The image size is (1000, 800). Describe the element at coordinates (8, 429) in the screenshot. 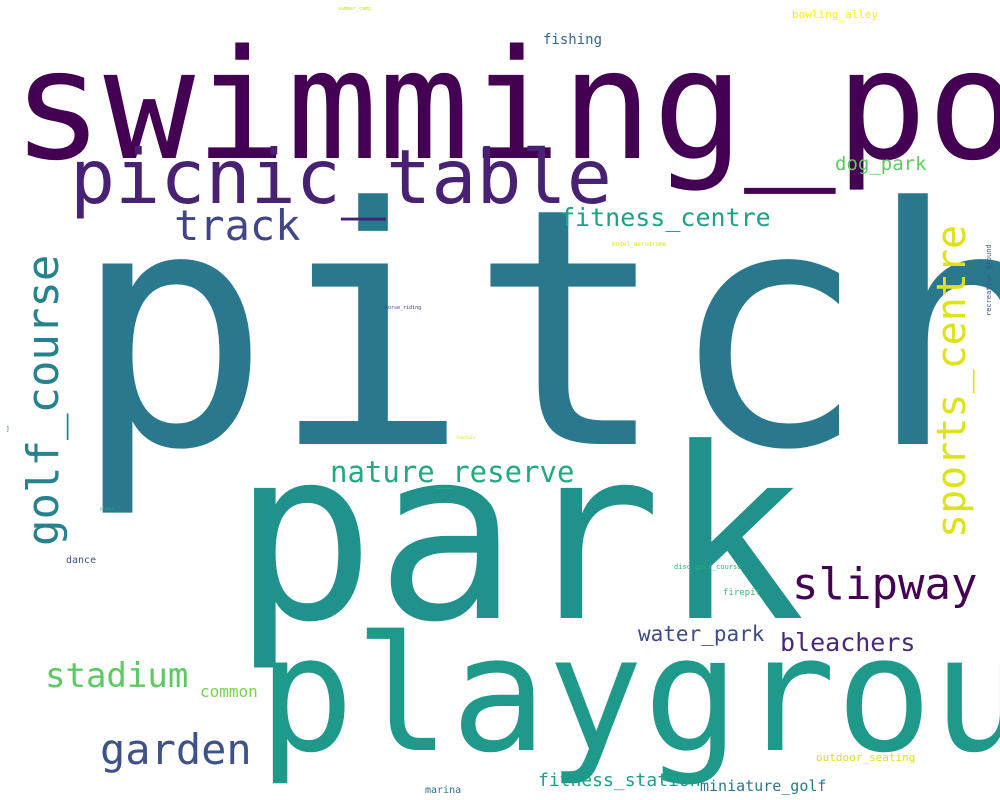

I see `word-bracket: ]` at that location.